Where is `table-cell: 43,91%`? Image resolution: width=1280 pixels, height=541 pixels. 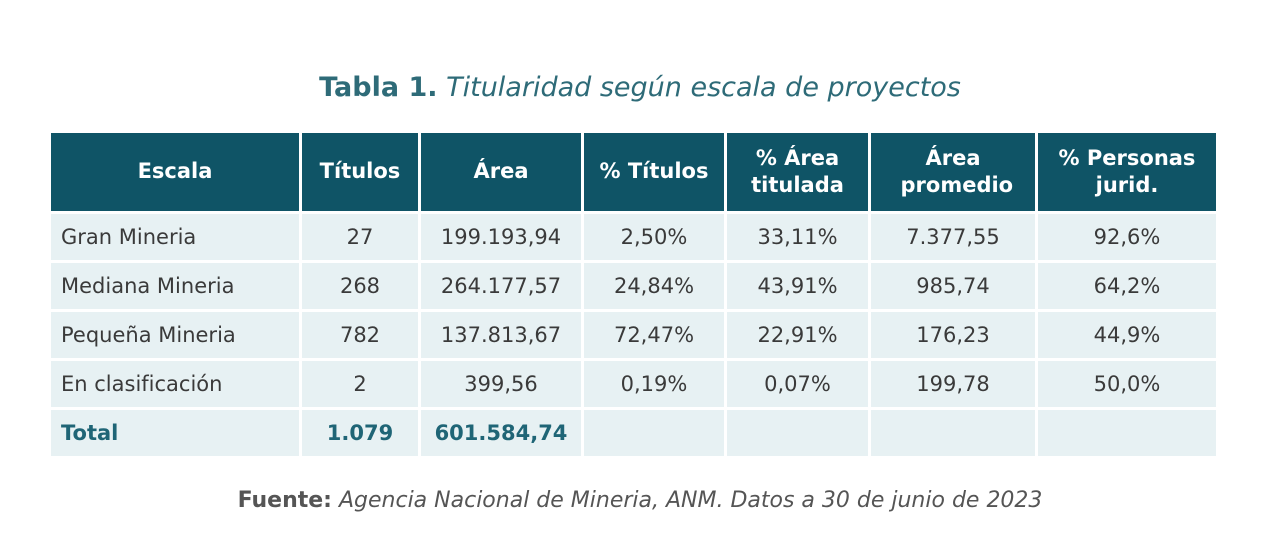 table-cell: 43,91% is located at coordinates (797, 286).